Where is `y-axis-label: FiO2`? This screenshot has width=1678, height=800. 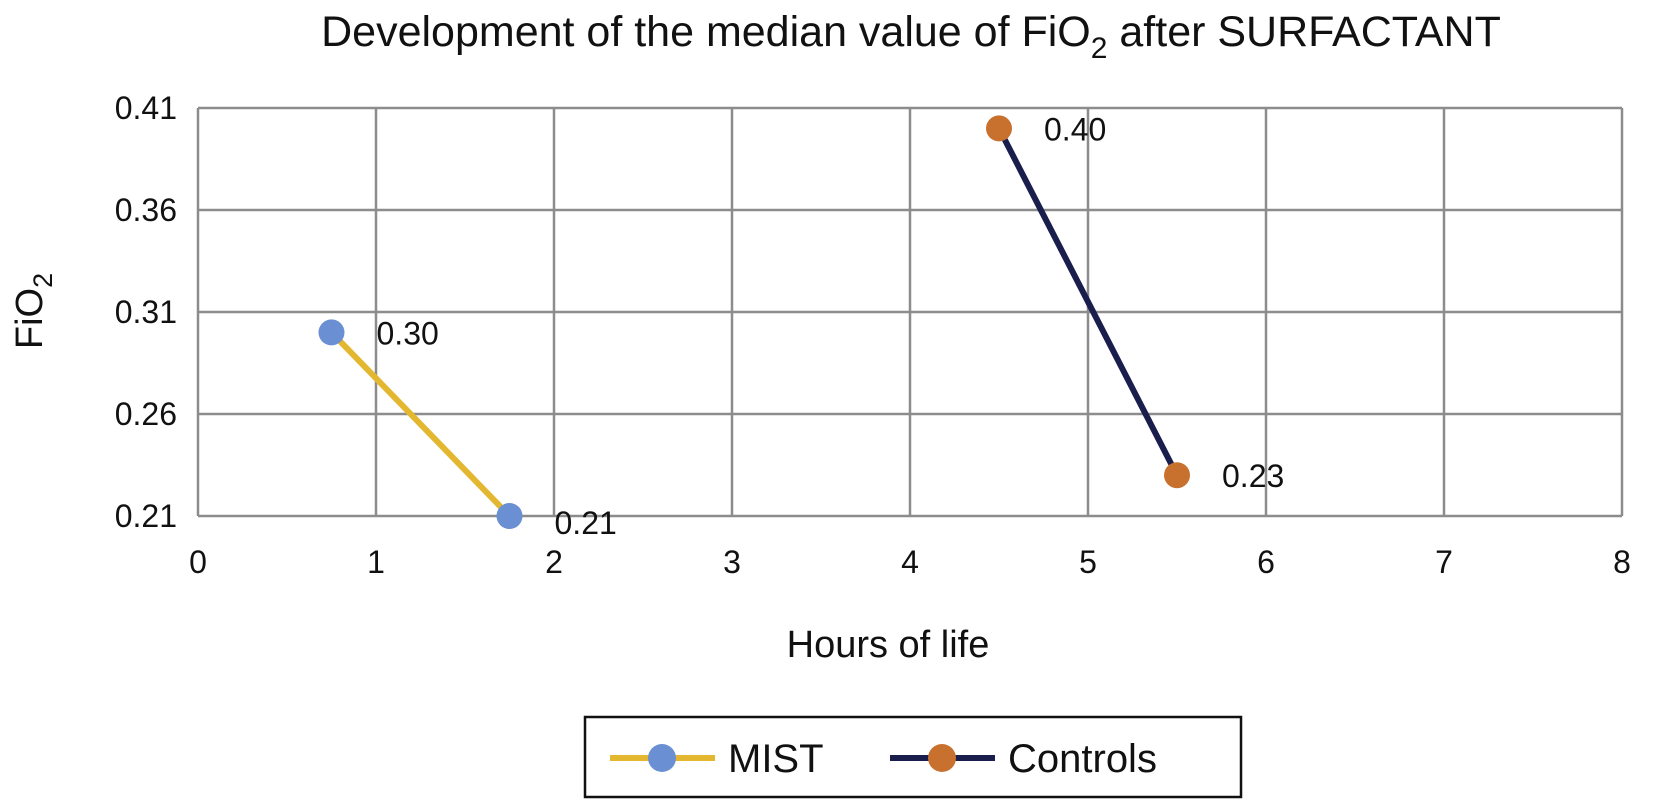 y-axis-label: FiO2 is located at coordinates (33, 311).